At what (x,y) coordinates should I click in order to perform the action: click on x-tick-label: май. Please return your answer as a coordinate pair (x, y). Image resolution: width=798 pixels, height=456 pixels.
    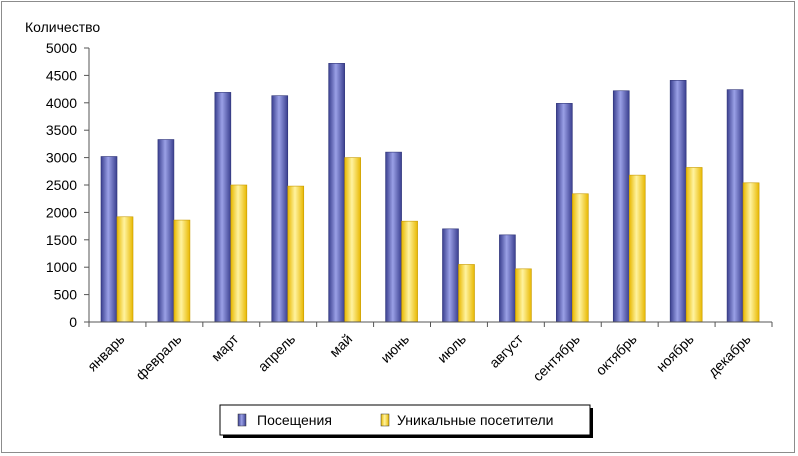
    Looking at the image, I should click on (340, 345).